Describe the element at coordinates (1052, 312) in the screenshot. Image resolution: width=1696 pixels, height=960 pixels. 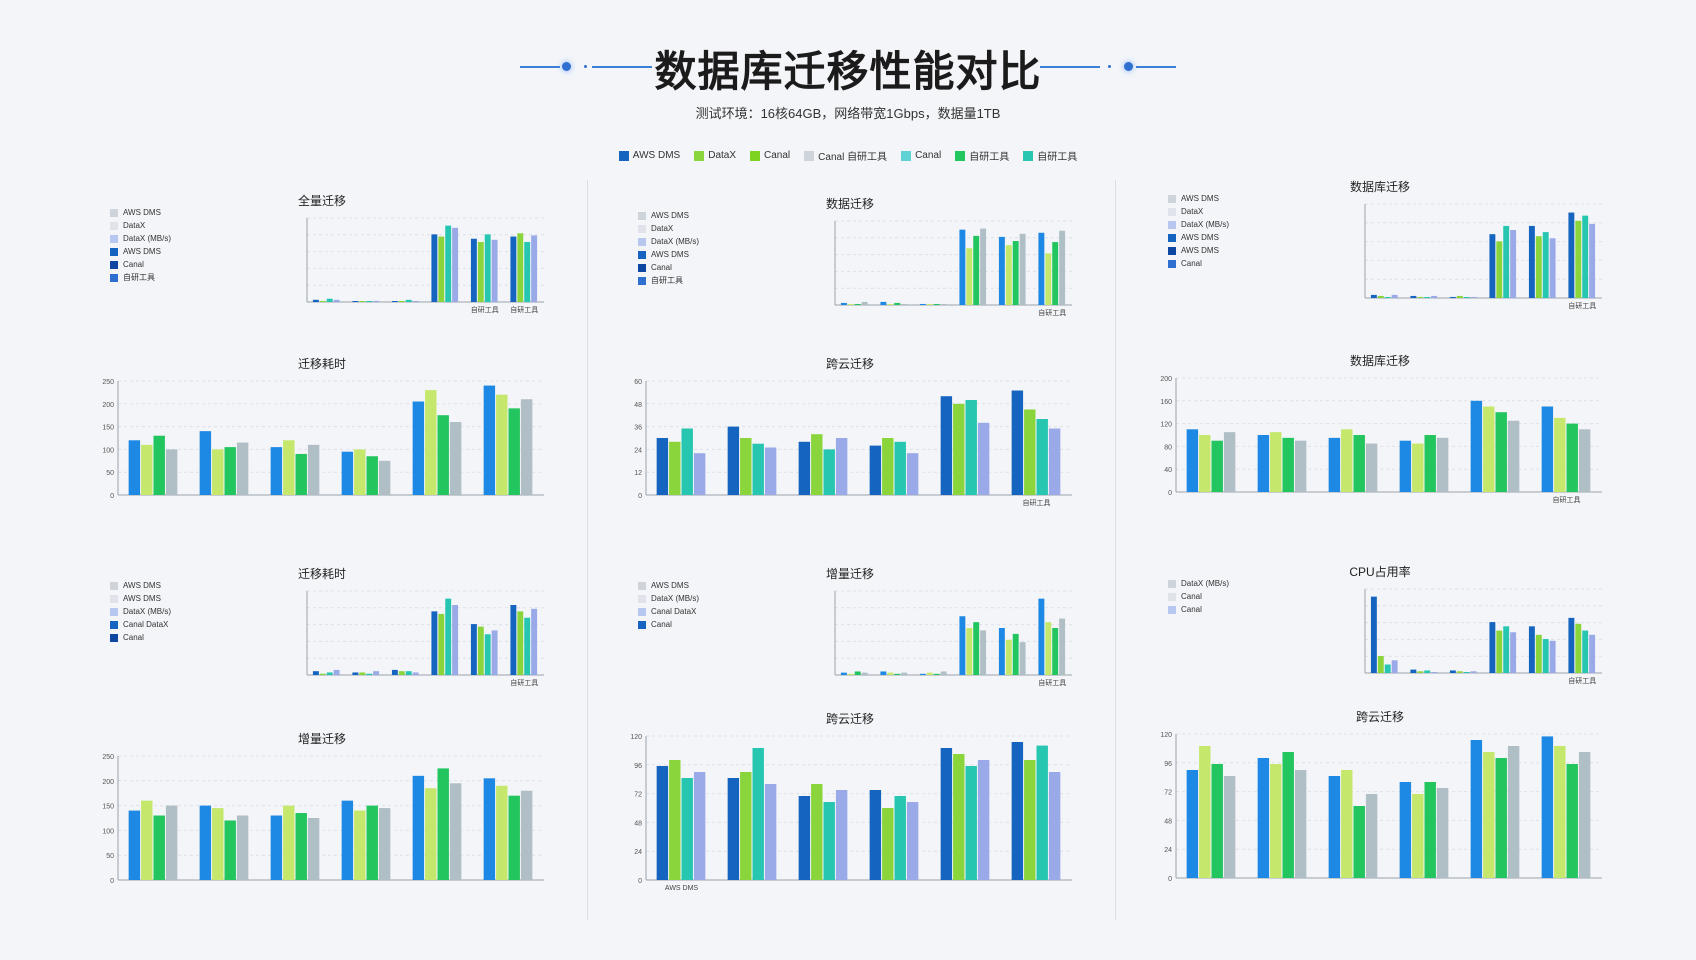
I see `x-tick-label: 自研工具` at that location.